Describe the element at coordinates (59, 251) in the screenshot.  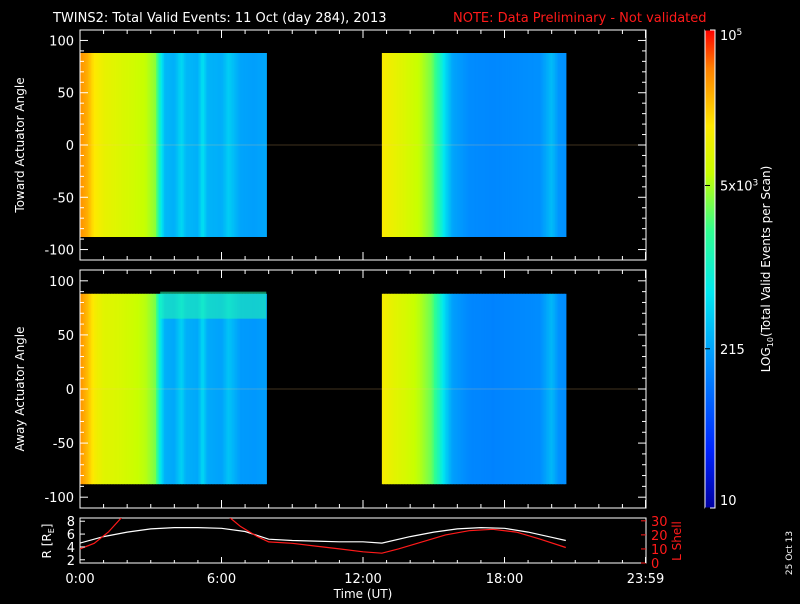
I see `toward-ytick-label: -100` at that location.